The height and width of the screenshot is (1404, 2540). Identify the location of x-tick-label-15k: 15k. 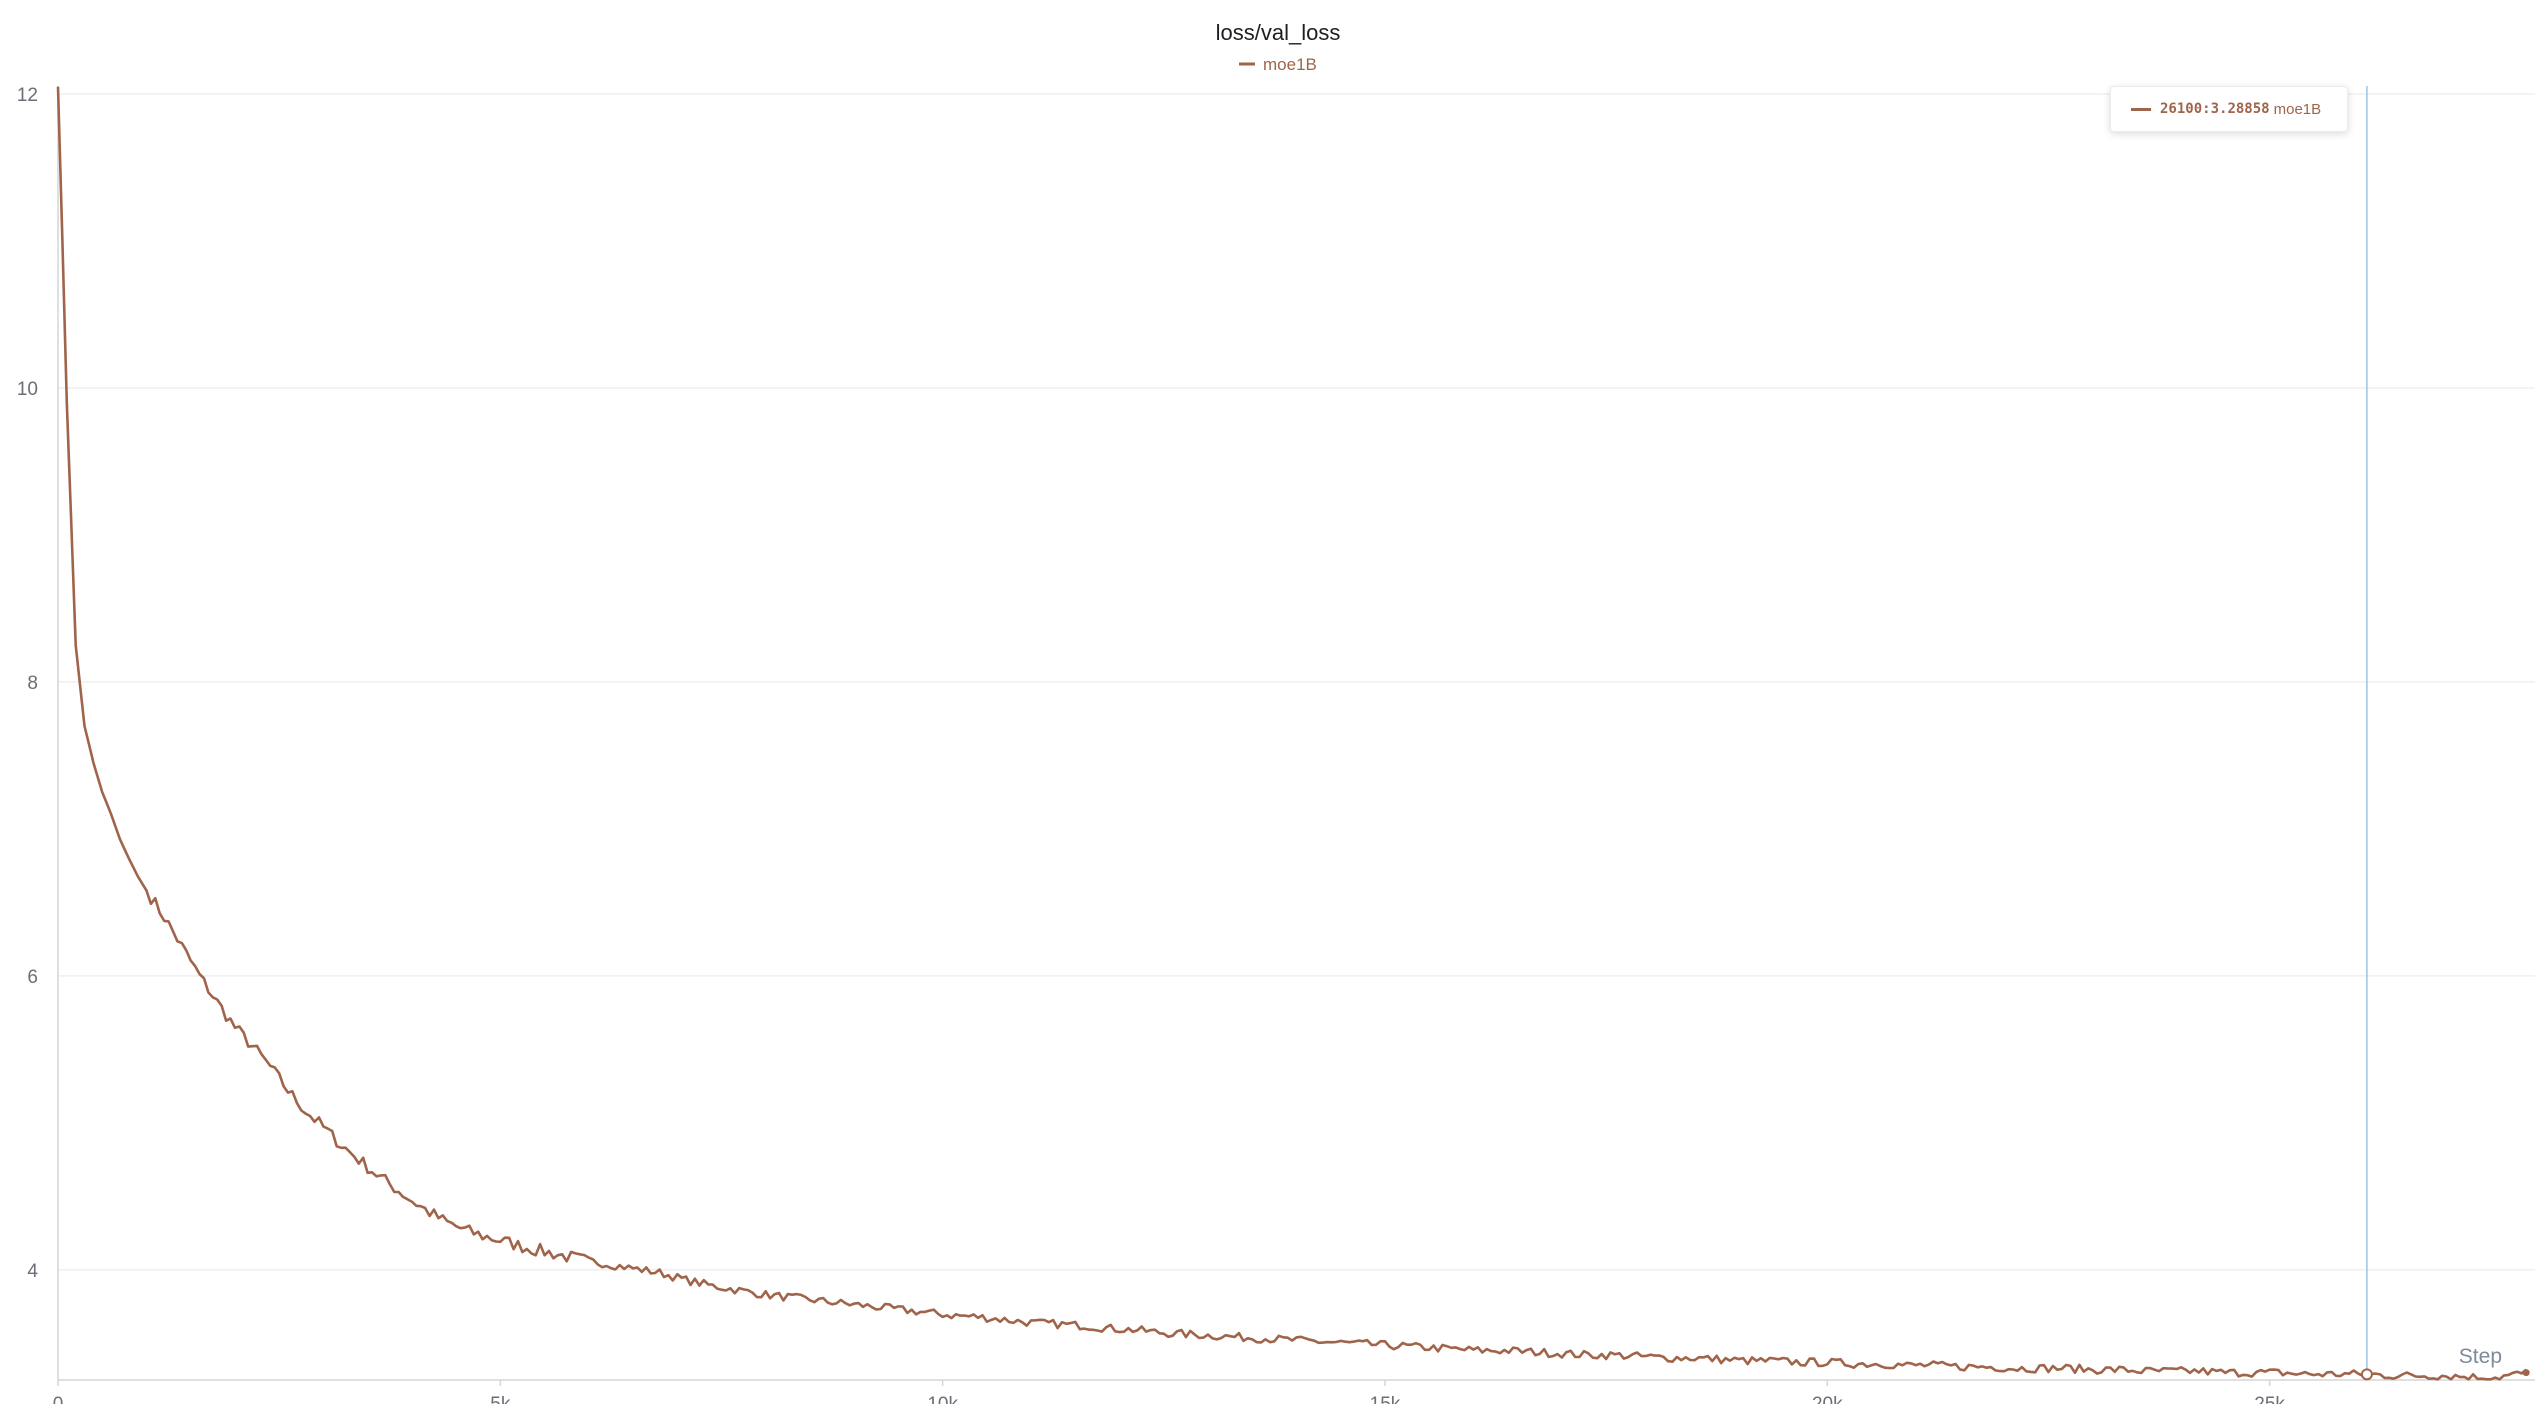
(1385, 1399).